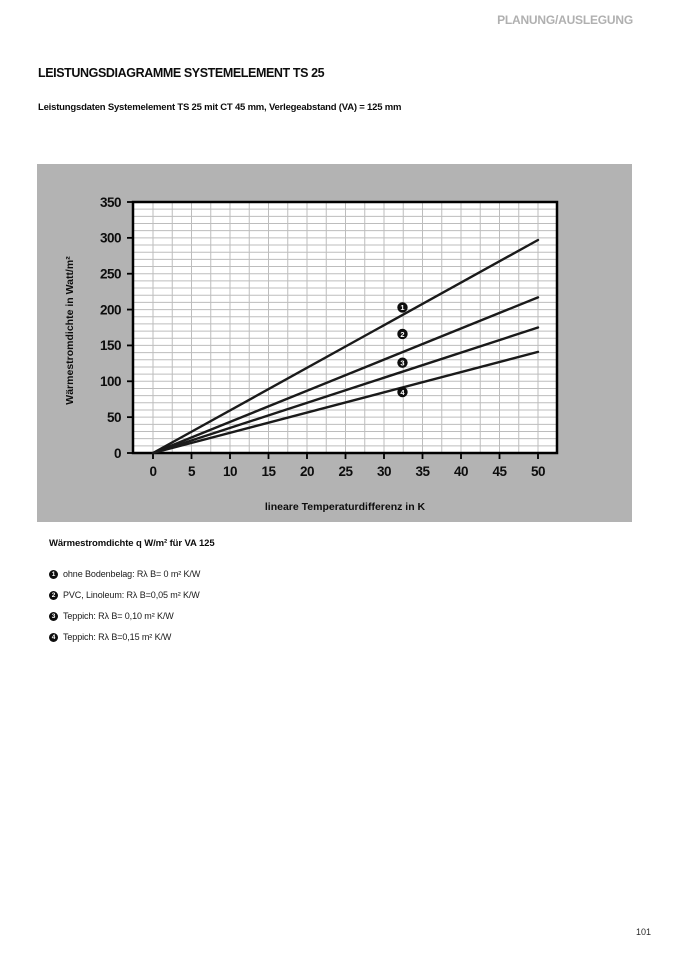  Describe the element at coordinates (345, 471) in the screenshot. I see `x-tick-label: 25` at that location.